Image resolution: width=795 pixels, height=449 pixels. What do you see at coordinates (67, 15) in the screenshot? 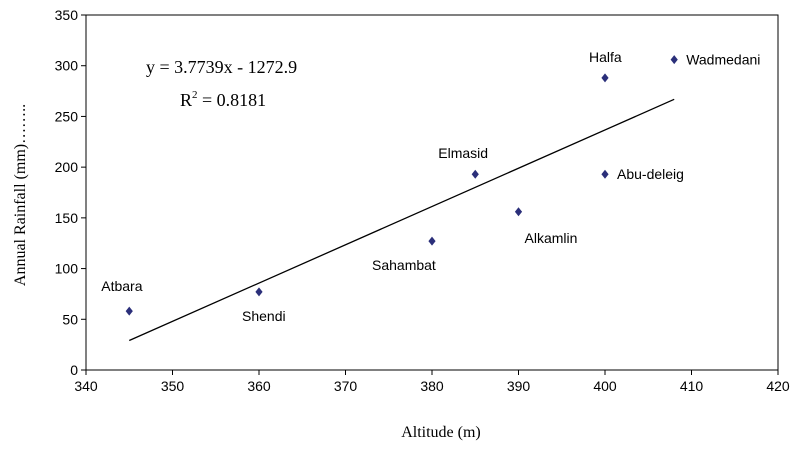
I see `y-tick-label: 350` at bounding box center [67, 15].